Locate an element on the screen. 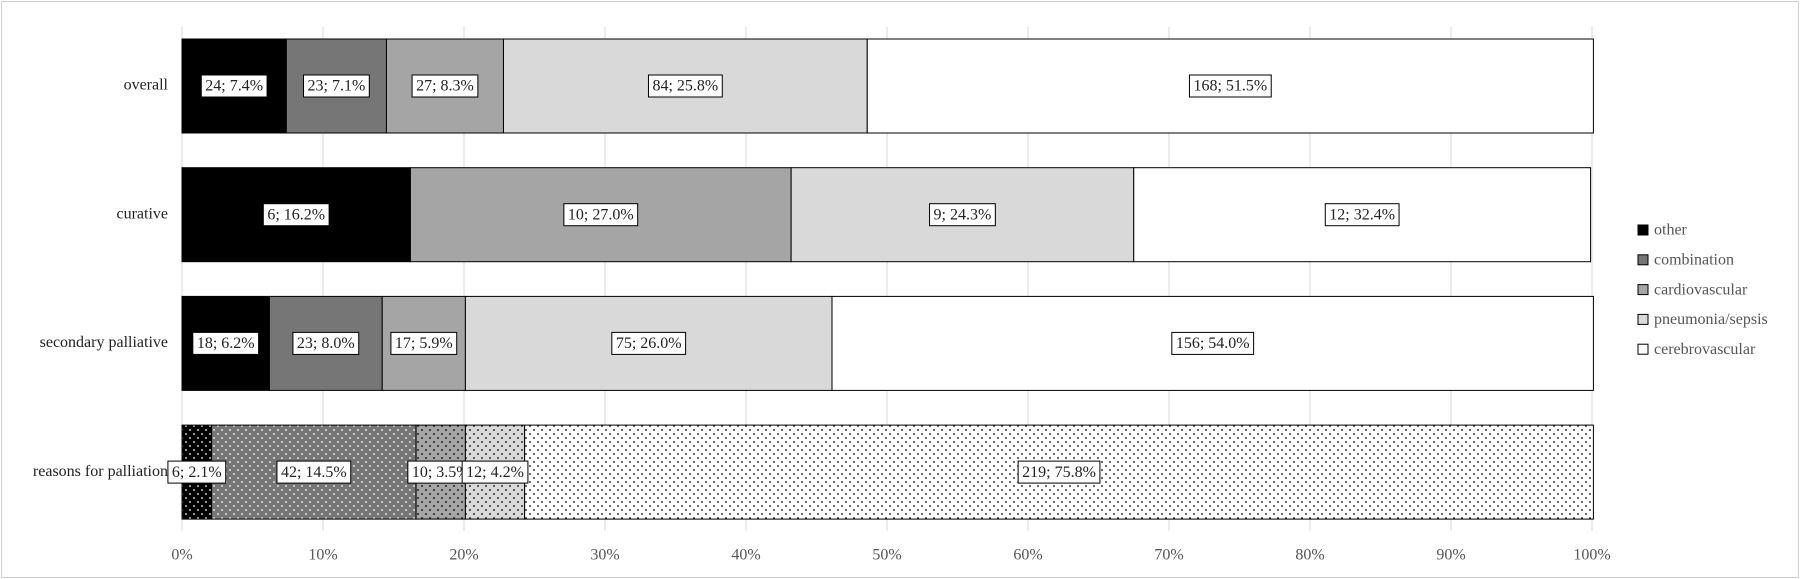 The height and width of the screenshot is (579, 1800). data-label: 17; 5.9% is located at coordinates (424, 343).